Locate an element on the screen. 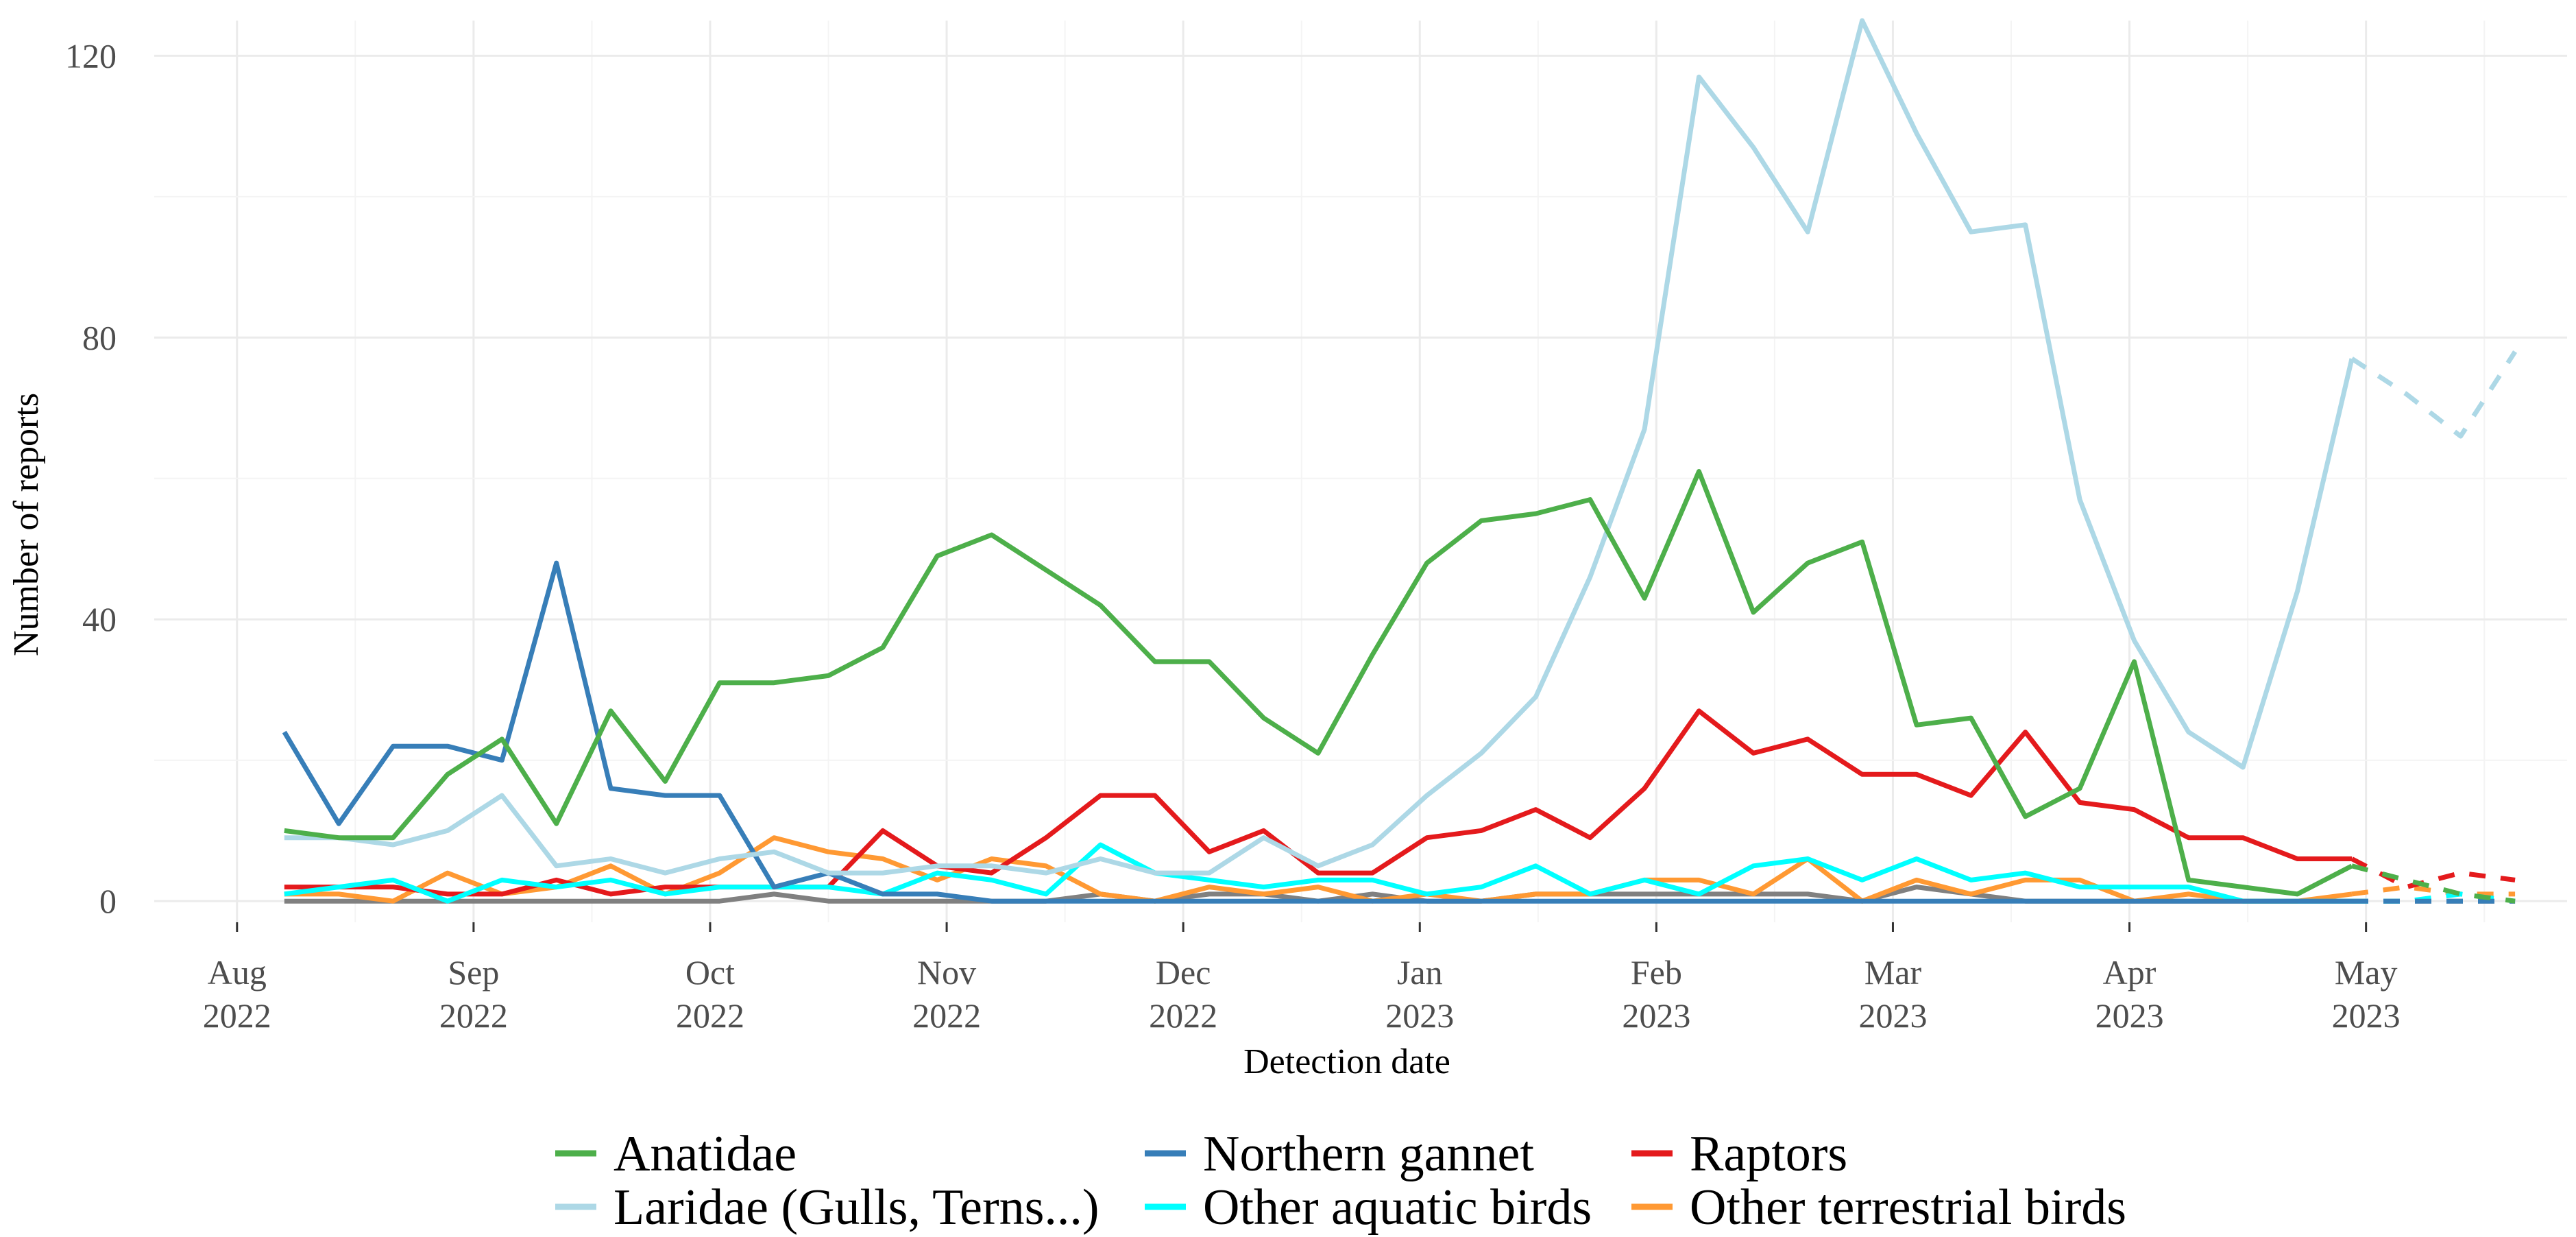  y-axis-title: Number of reports is located at coordinates (26, 524).